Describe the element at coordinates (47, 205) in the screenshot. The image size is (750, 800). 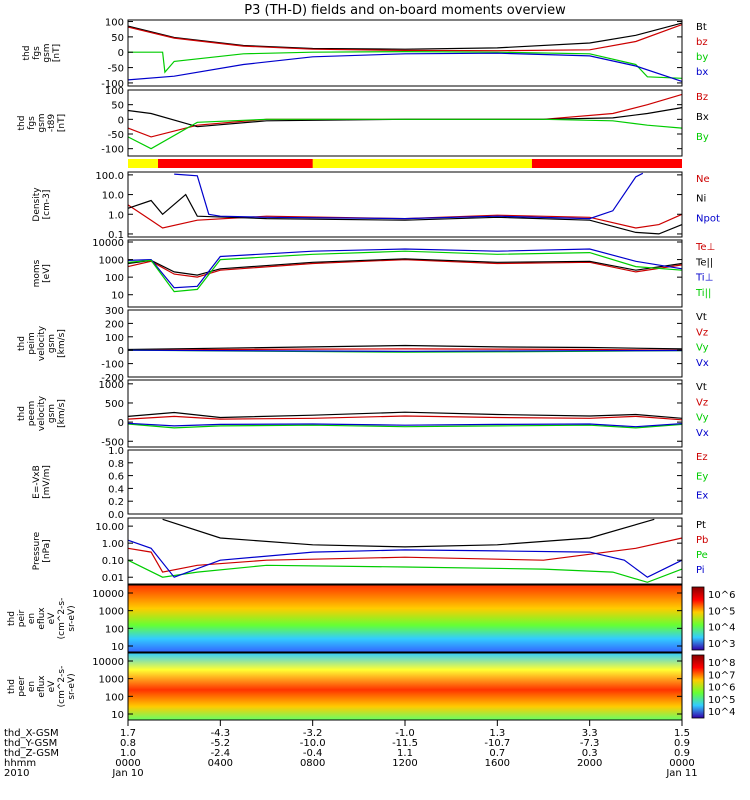
I see `y-axis-label-line: [cm-3]` at that location.